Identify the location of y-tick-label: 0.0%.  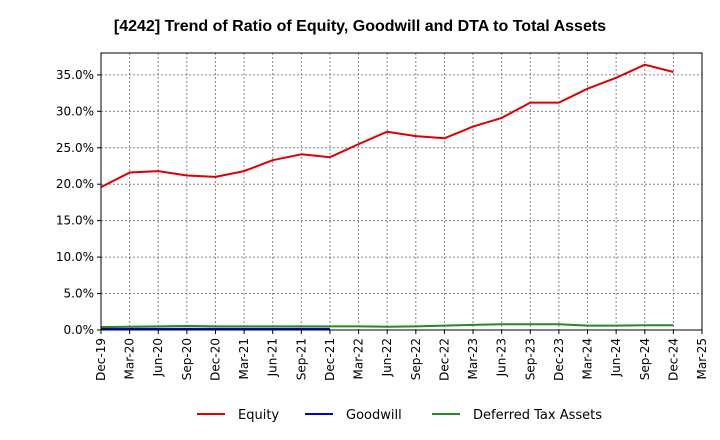
(79, 330).